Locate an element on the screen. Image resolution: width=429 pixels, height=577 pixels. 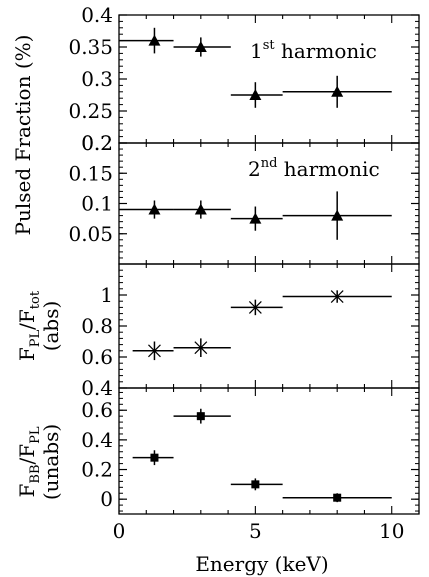
svg-text: (unabs) is located at coordinates (51, 462).